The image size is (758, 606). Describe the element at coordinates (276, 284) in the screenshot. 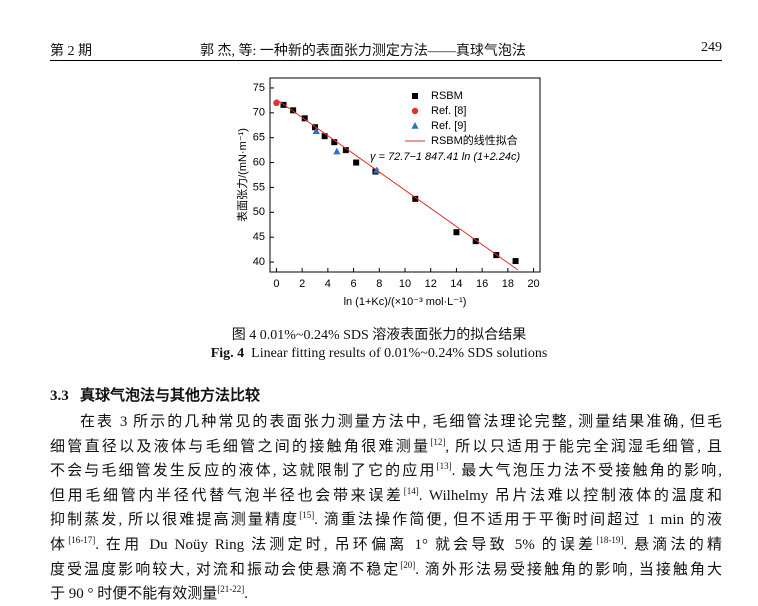

I see `x-tick-label: 0` at that location.